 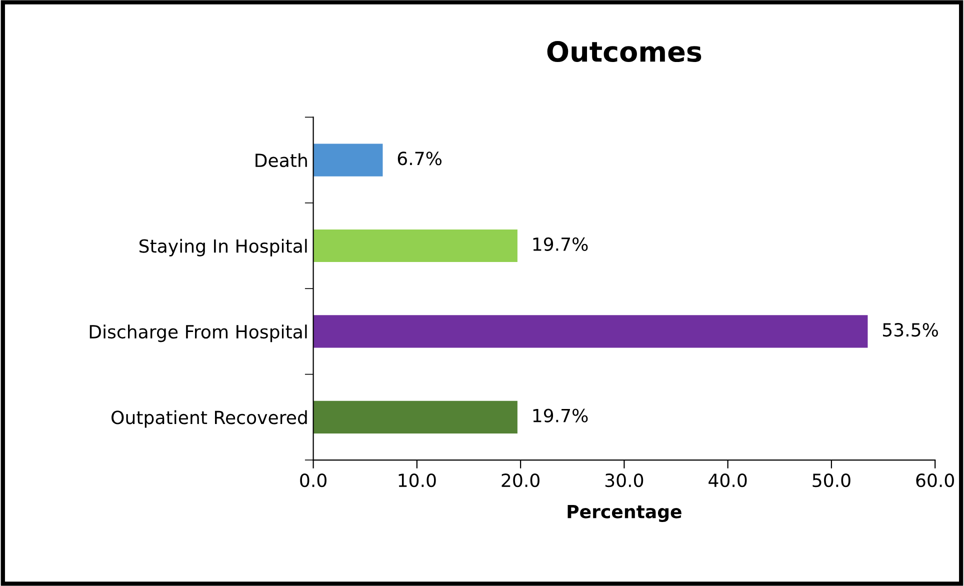 What do you see at coordinates (417, 481) in the screenshot?
I see `x-tick-label: 10.0` at bounding box center [417, 481].